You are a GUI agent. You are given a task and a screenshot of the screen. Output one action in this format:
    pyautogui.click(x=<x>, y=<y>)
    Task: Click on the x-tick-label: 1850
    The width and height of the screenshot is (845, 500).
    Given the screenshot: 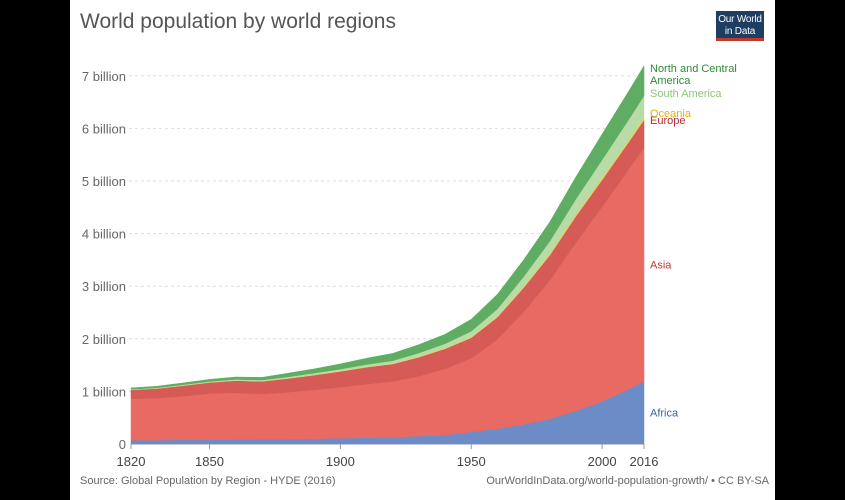 What is the action you would take?
    pyautogui.click(x=209, y=461)
    